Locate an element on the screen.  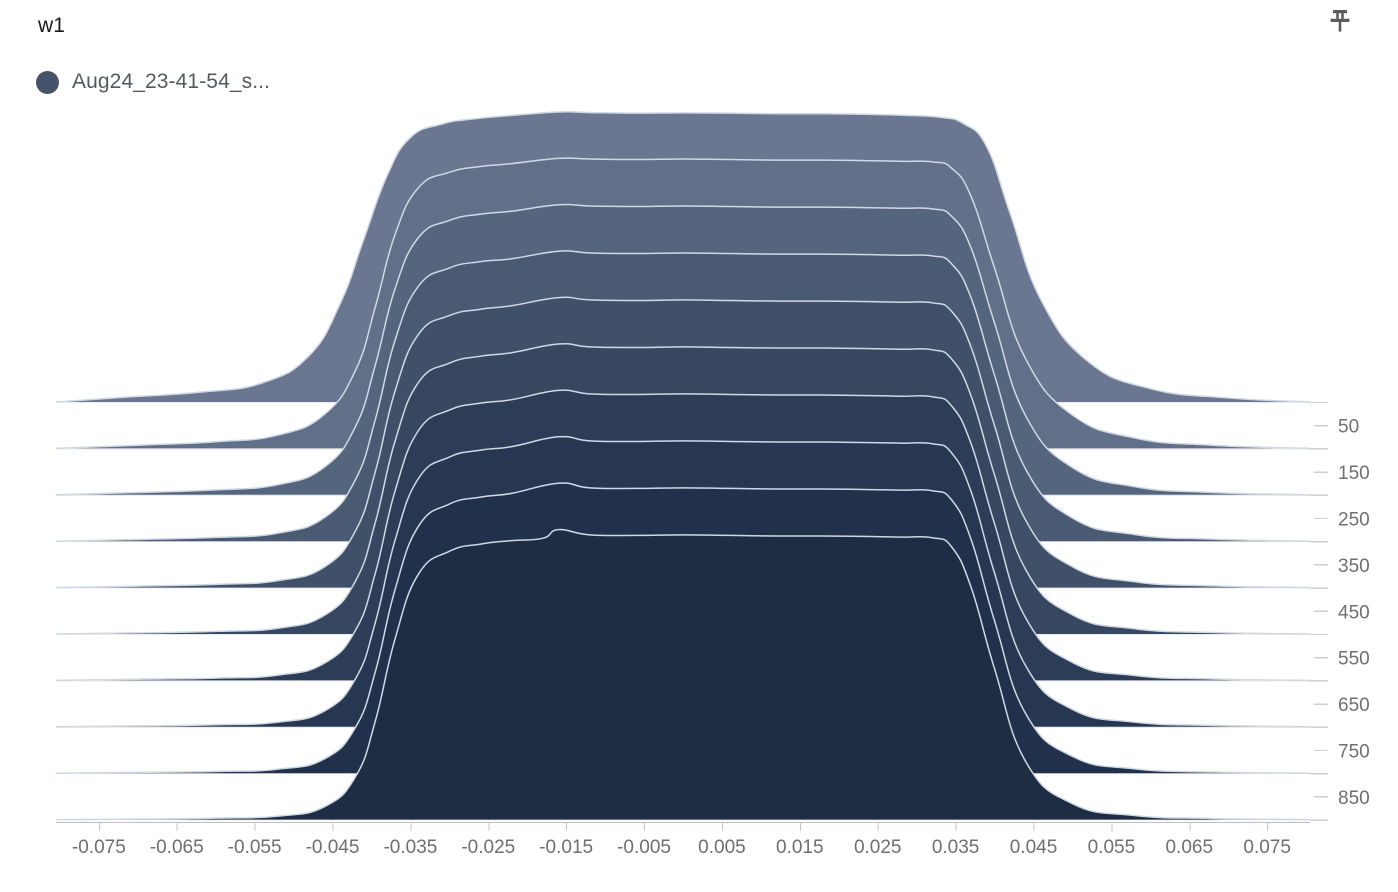
x-tick-label: 0.075 is located at coordinates (1267, 847).